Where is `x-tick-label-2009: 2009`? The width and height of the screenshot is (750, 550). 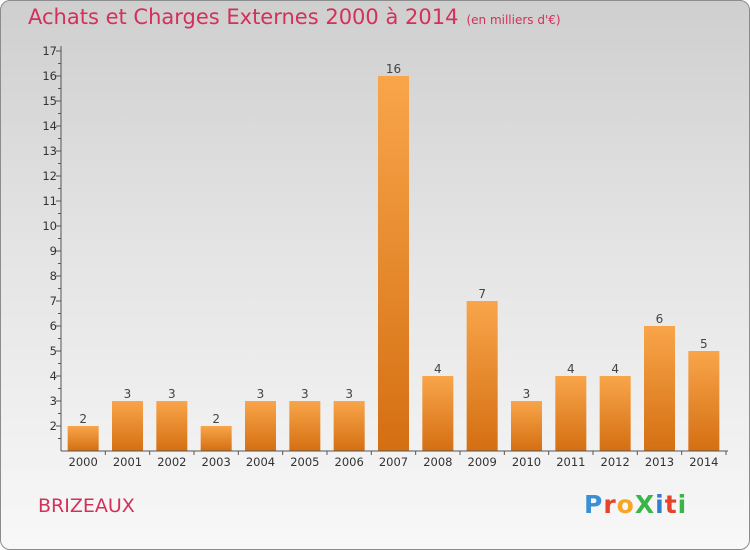
x-tick-label-2009: 2009 is located at coordinates (482, 462).